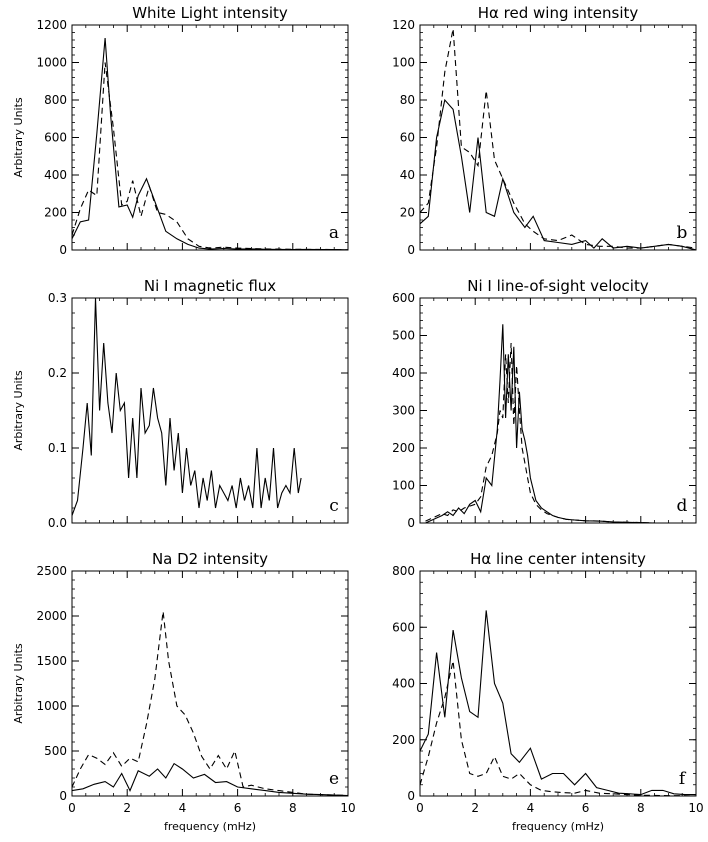 Image resolution: width=708 pixels, height=842 pixels. I want to click on panel-letter: a, so click(334, 233).